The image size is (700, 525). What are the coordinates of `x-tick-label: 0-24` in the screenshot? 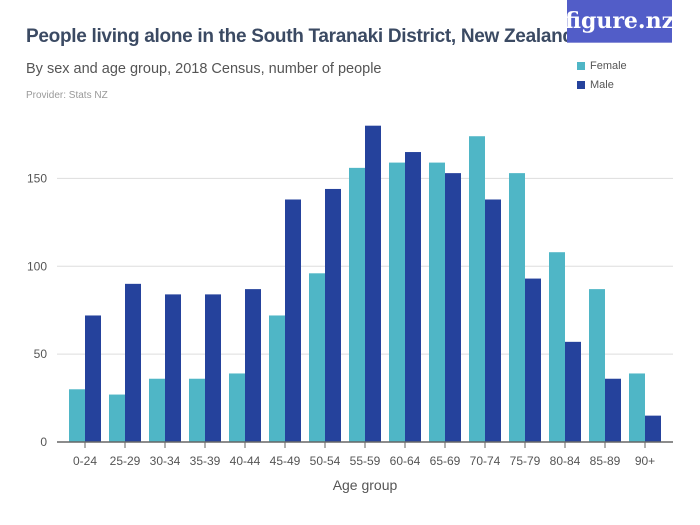 It's located at (85, 461).